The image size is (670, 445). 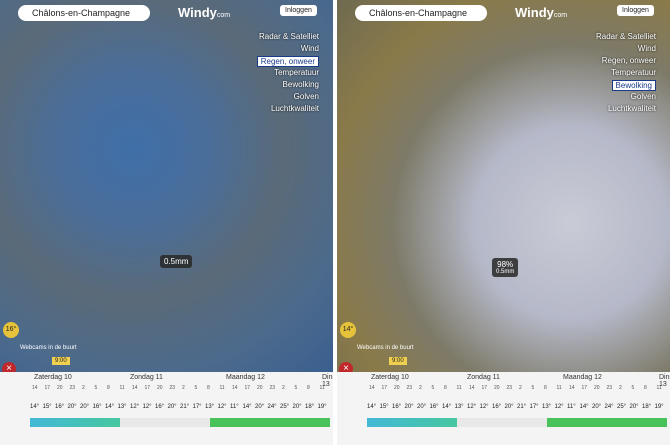 What do you see at coordinates (517, 422) in the screenshot?
I see `precipitation-bar` at bounding box center [517, 422].